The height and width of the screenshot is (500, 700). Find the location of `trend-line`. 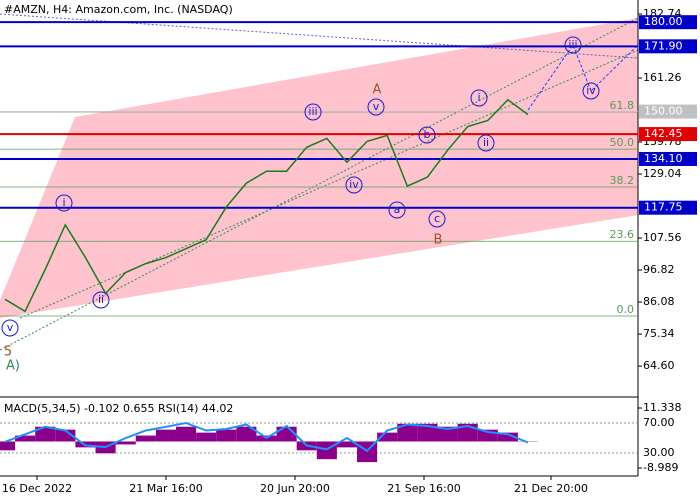

trend-line is located at coordinates (319, 36).